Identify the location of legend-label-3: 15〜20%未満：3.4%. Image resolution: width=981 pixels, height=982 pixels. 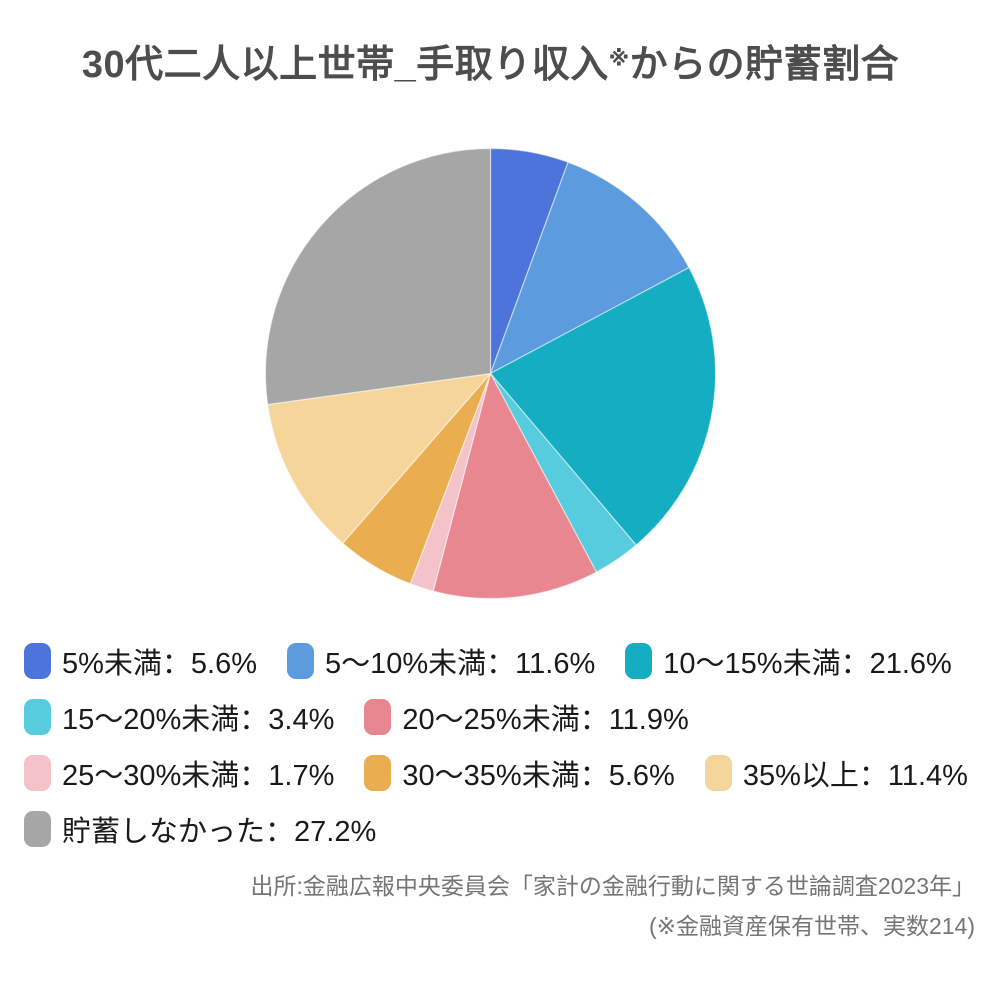
(198, 720).